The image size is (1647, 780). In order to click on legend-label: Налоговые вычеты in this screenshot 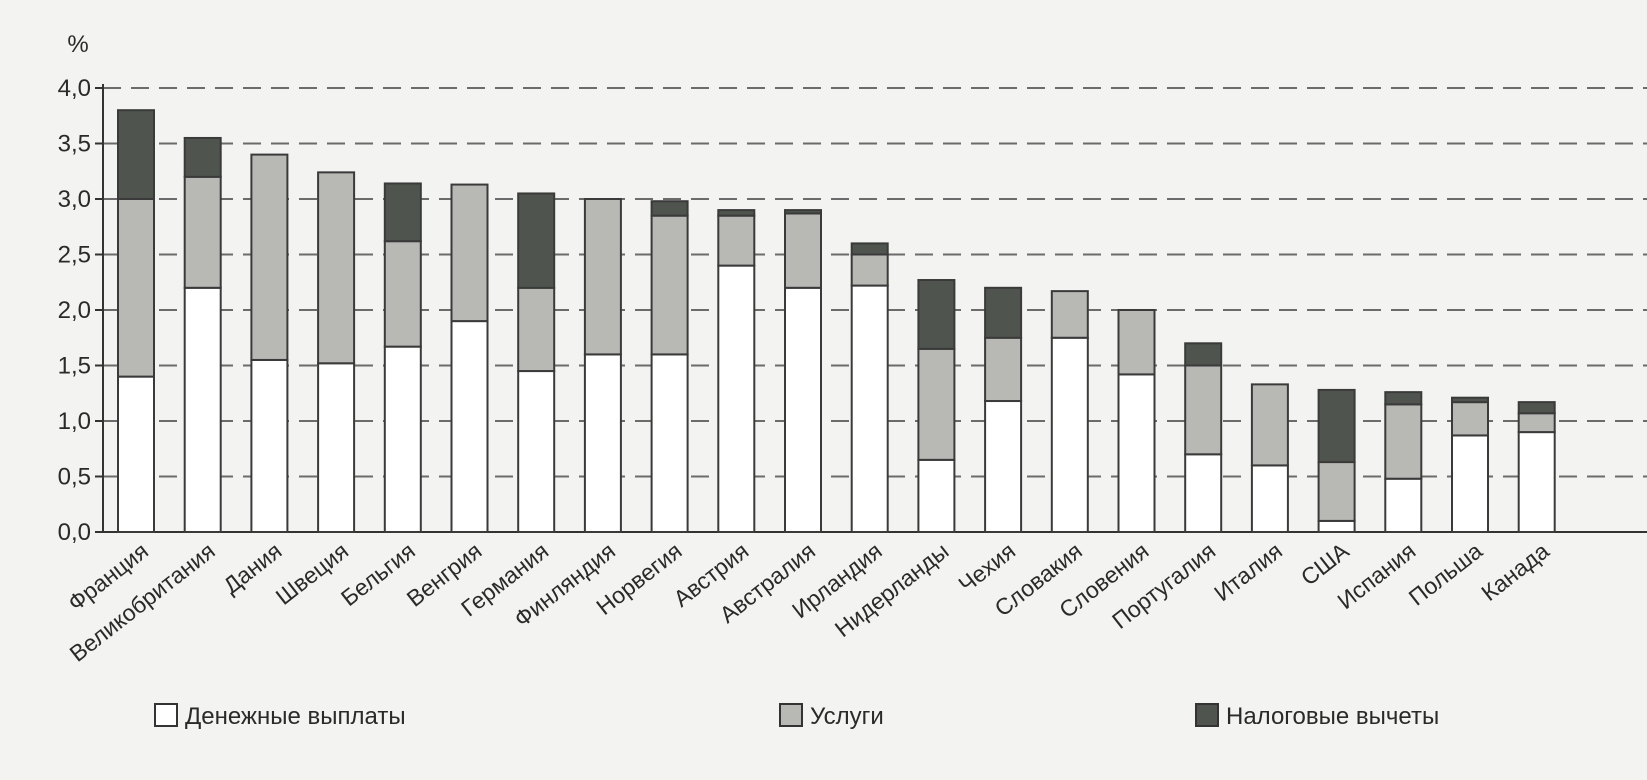, I will do `click(1332, 716)`.